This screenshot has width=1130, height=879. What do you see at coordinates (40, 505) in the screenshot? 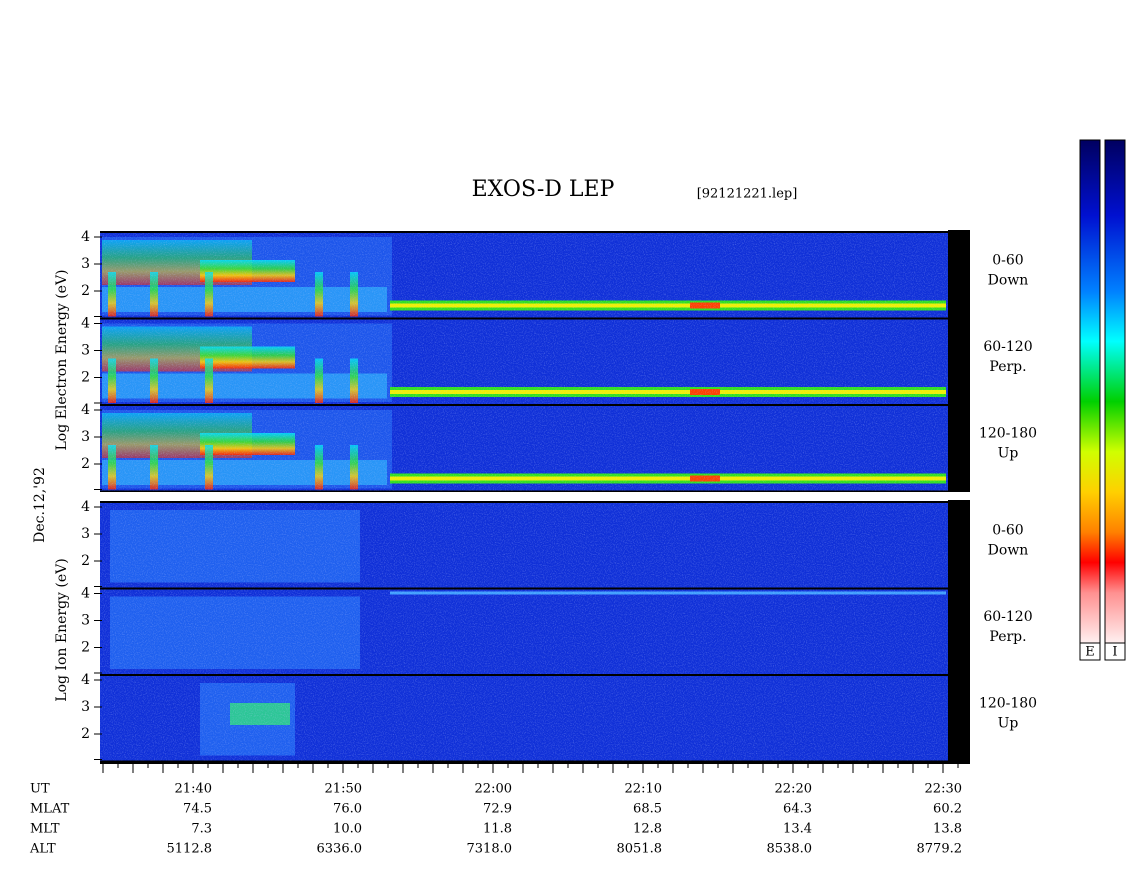
I see `date-label: Dec.12,'92` at bounding box center [40, 505].